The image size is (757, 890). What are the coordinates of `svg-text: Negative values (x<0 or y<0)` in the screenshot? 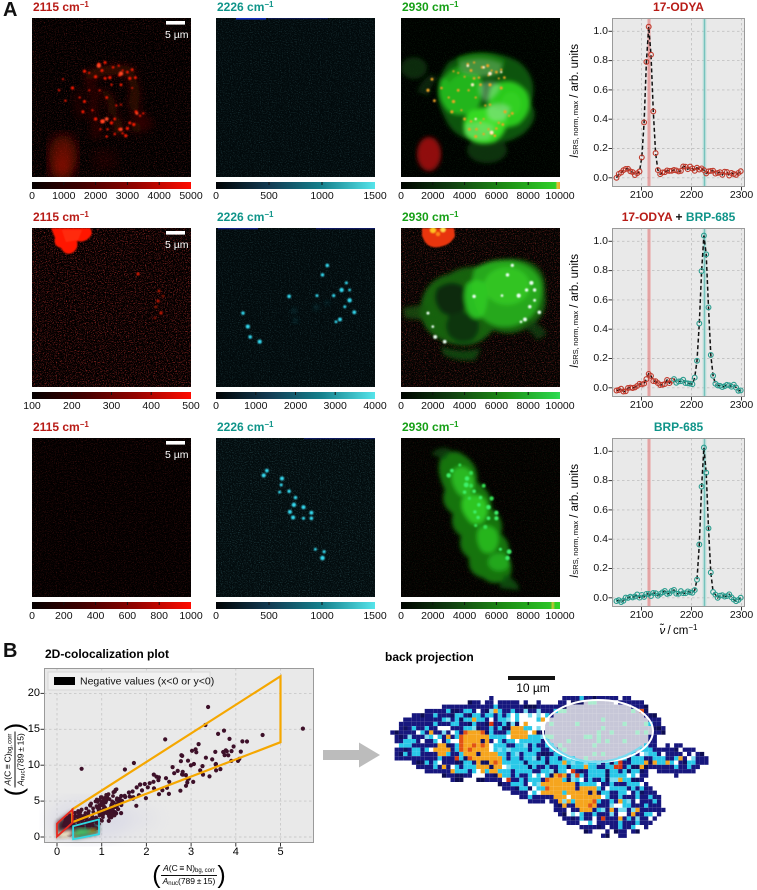 It's located at (147, 682).